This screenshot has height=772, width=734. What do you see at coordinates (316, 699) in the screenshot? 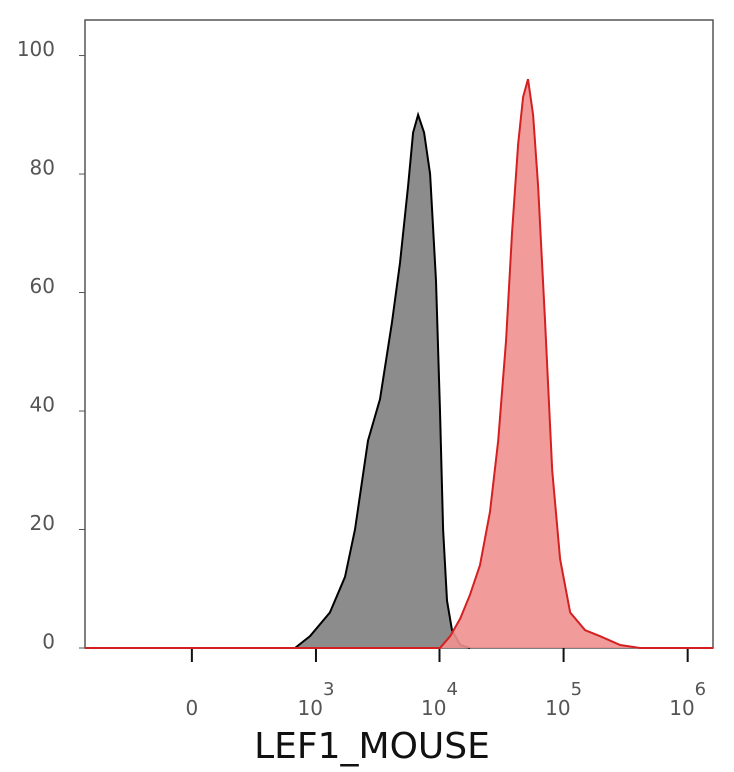
I see `x-tick-label: 10³` at bounding box center [316, 699].